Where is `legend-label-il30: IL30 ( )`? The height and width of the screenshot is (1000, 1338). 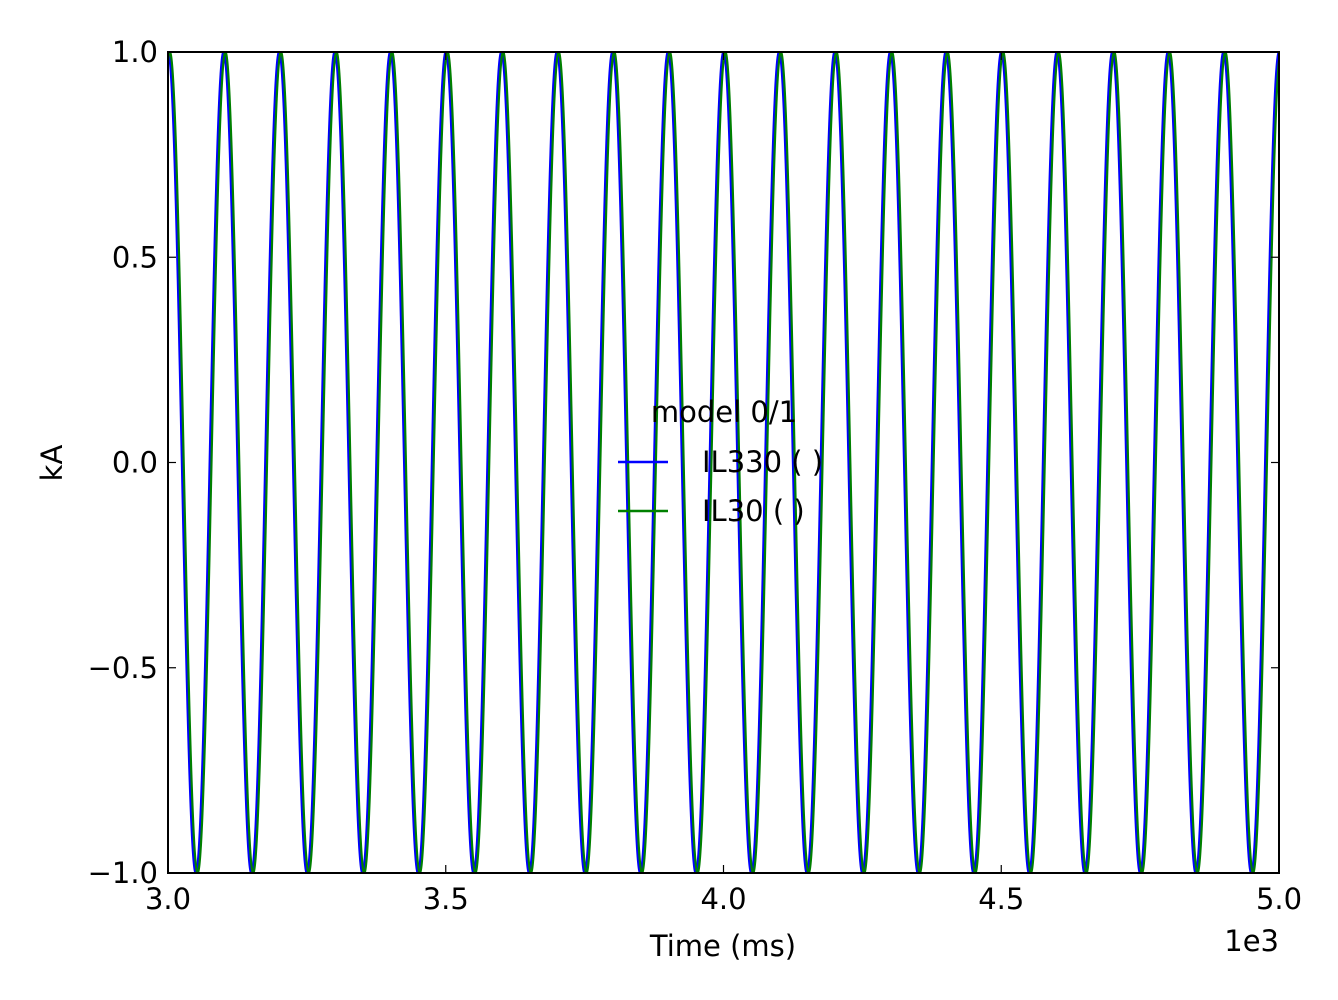
legend-label-il30: IL30 ( ) is located at coordinates (753, 511).